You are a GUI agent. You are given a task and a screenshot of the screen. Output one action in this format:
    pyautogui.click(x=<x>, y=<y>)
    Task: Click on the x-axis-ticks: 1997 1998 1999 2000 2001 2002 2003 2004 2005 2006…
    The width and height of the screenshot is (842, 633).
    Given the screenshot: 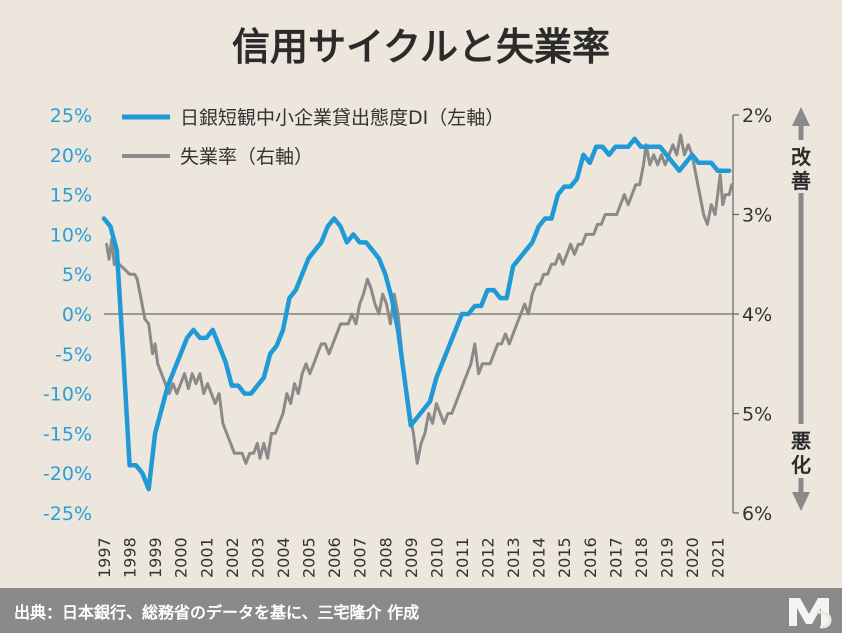 What is the action you would take?
    pyautogui.click(x=411, y=557)
    